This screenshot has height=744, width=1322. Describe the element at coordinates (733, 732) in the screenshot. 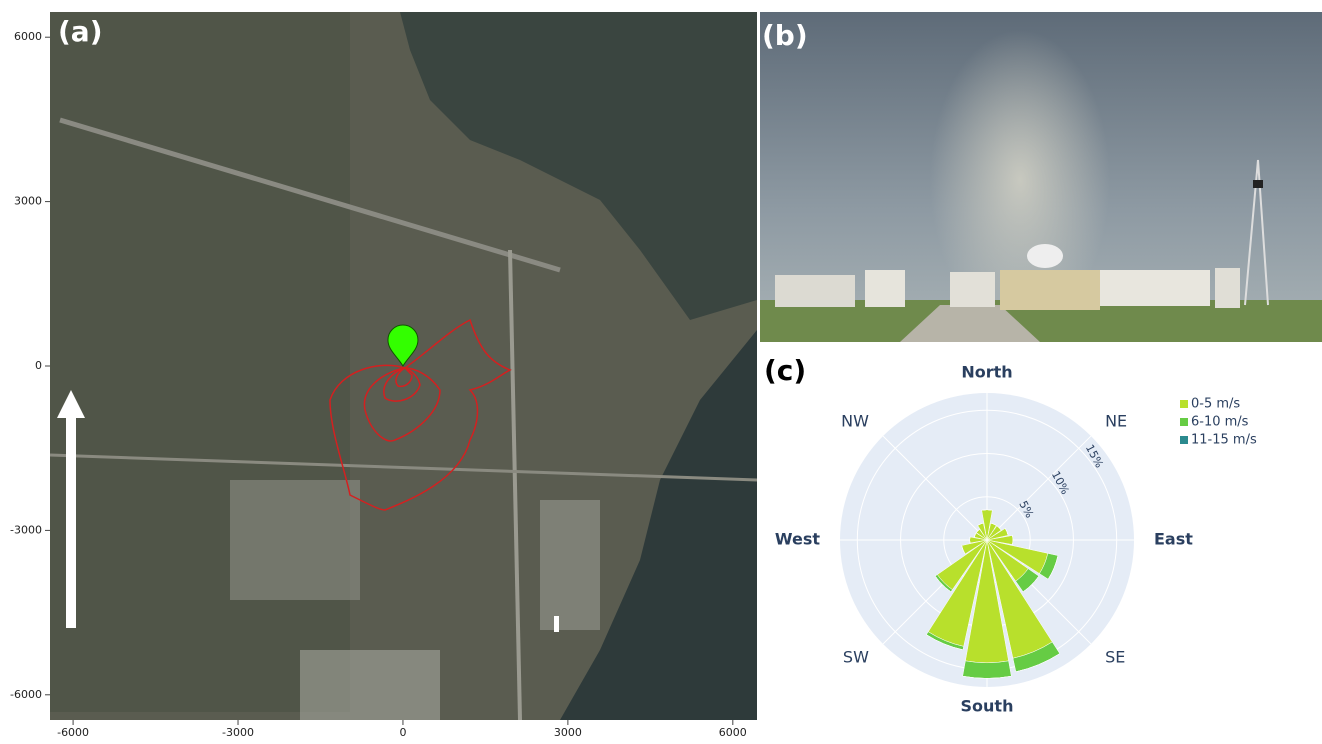

I see `x-tick-label: 6000` at that location.